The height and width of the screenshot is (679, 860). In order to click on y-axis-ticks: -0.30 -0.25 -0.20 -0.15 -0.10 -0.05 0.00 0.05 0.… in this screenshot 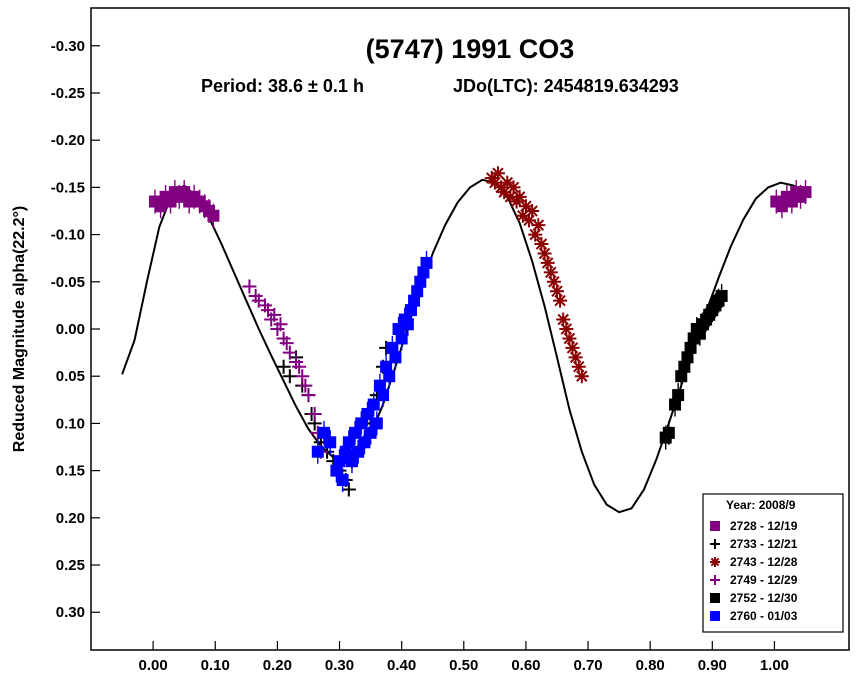, I will do `click(75, 329)`.